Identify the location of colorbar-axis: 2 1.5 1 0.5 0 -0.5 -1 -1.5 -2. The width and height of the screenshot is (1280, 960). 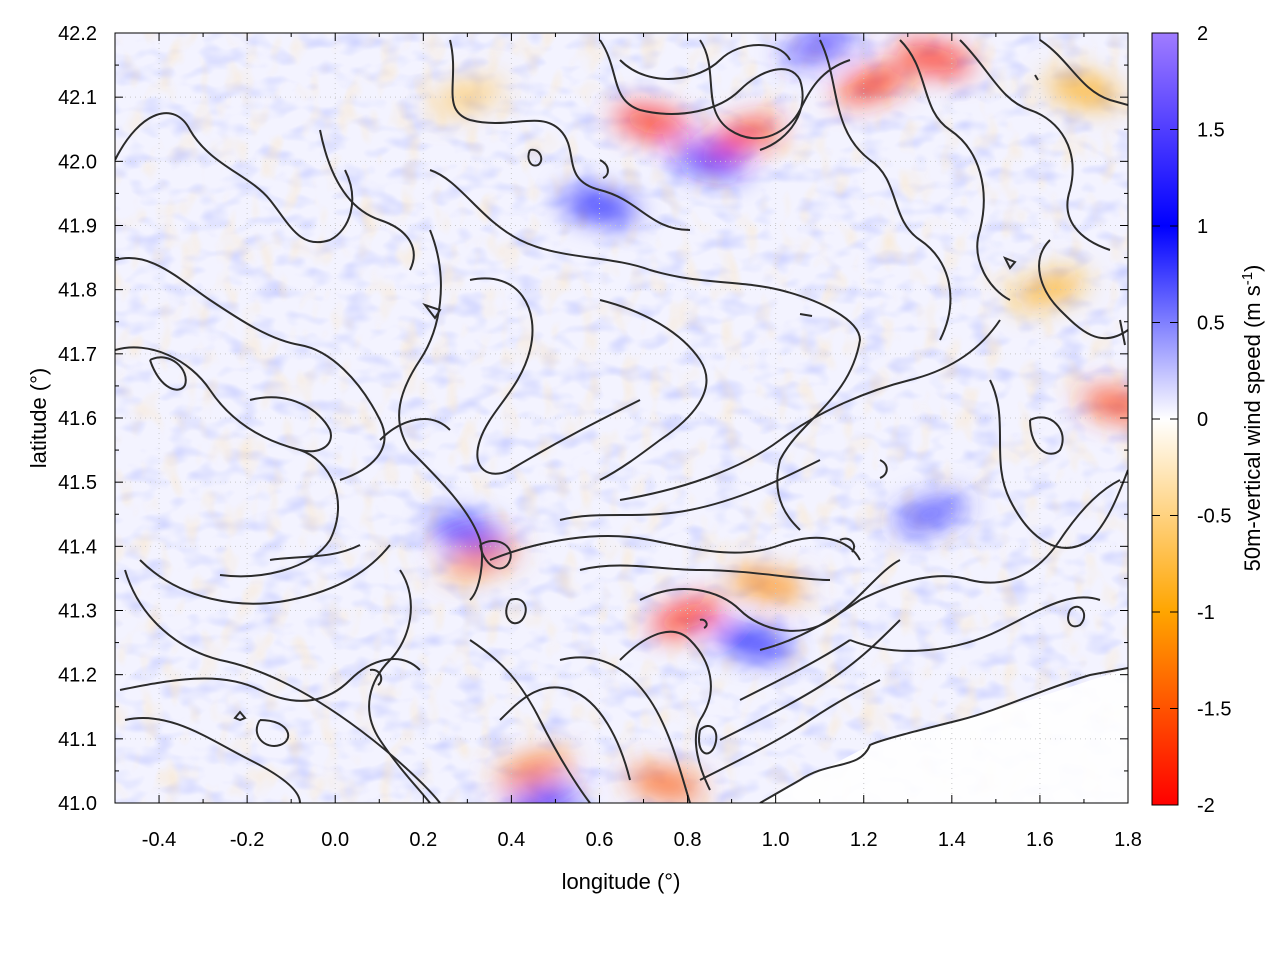
(1191, 420).